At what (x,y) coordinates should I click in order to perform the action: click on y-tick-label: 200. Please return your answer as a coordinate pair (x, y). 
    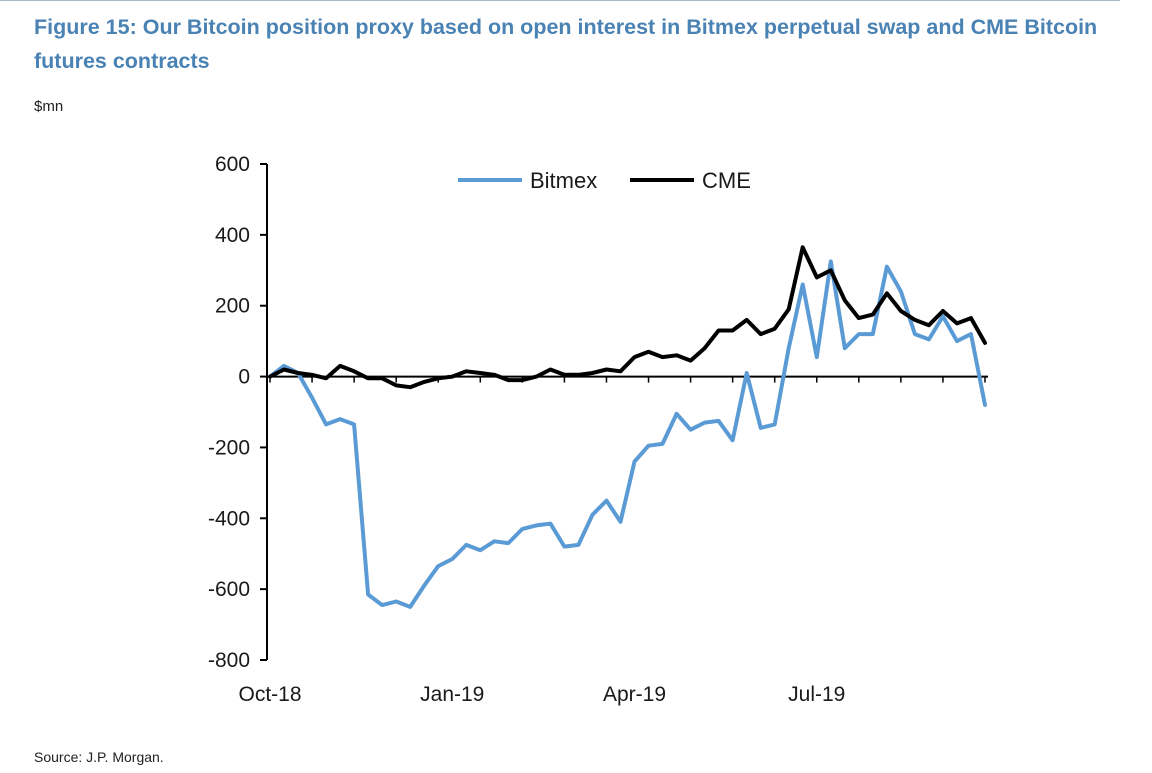
    Looking at the image, I should click on (232, 306).